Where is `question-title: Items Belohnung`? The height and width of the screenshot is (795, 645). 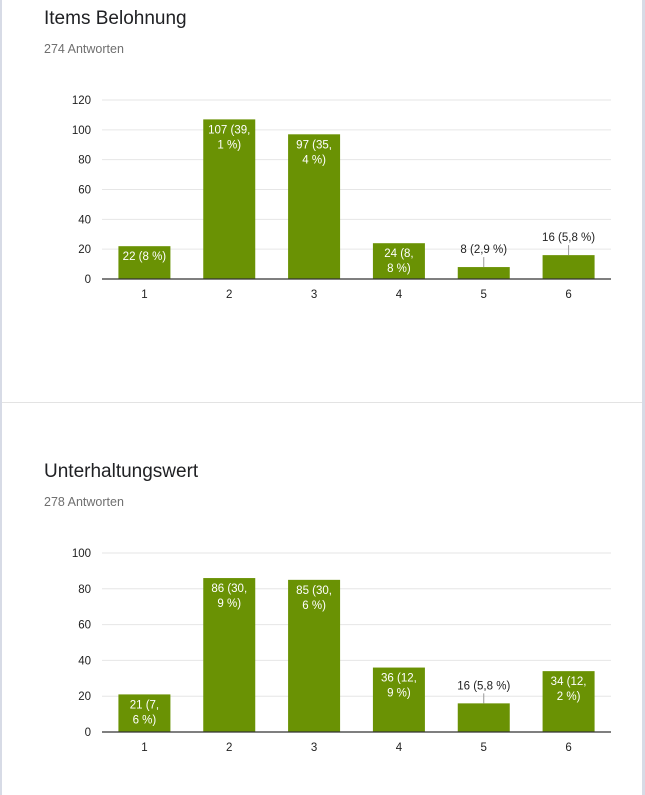
question-title: Items Belohnung is located at coordinates (115, 18).